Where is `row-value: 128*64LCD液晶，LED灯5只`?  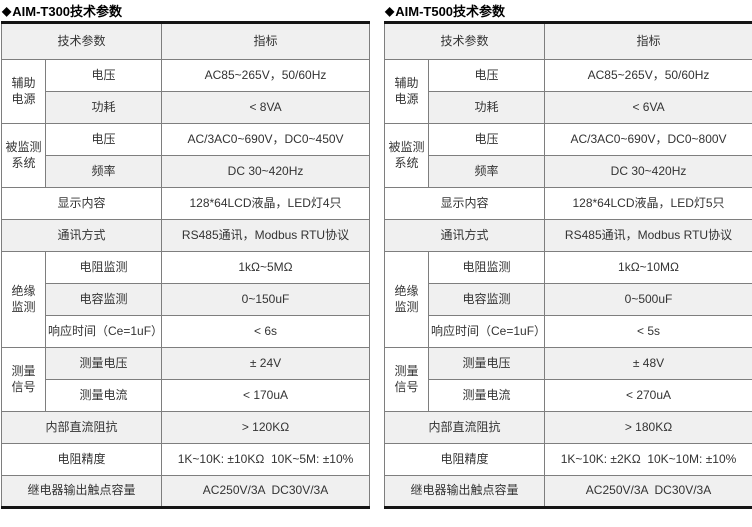 row-value: 128*64LCD液晶，LED灯5只 is located at coordinates (648, 203).